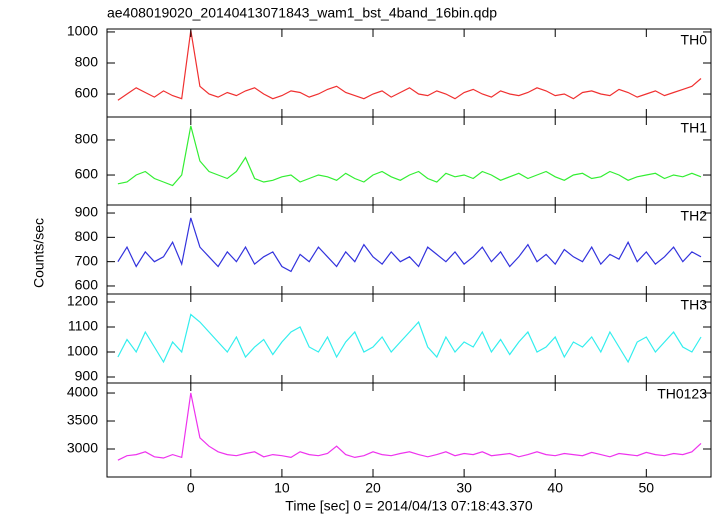 The width and height of the screenshot is (717, 516). What do you see at coordinates (694, 40) in the screenshot?
I see `panel-label: TH0` at bounding box center [694, 40].